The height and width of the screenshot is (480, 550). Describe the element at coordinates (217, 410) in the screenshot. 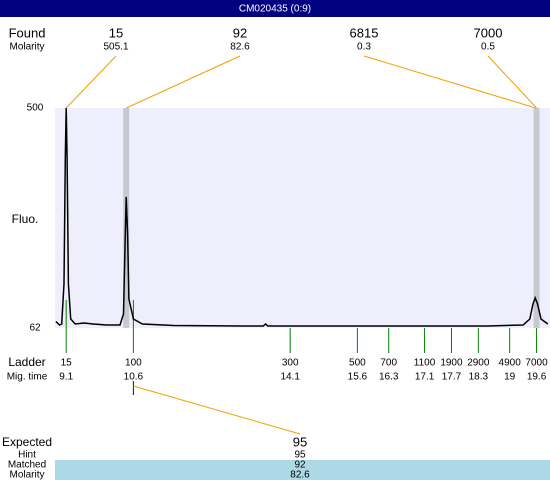

I see `expected-connector` at that location.